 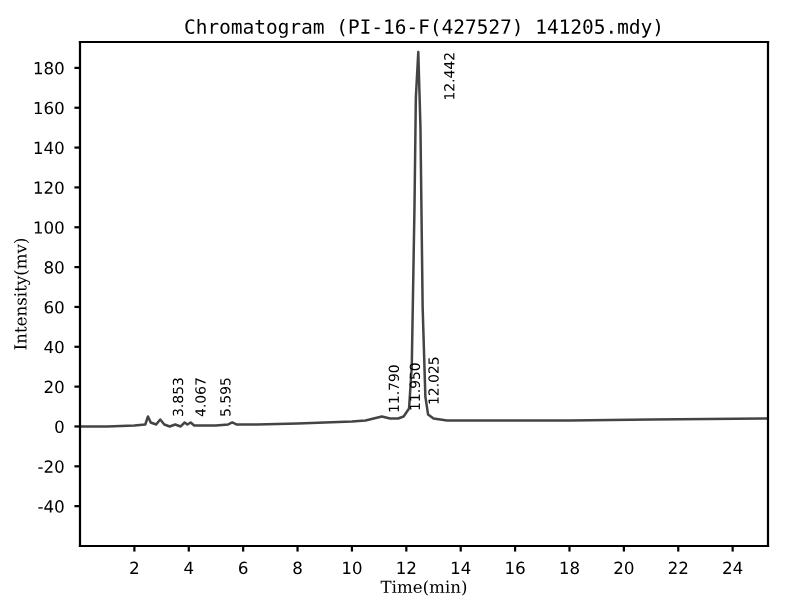 I want to click on y-tick-label: 20, so click(x=54, y=387).